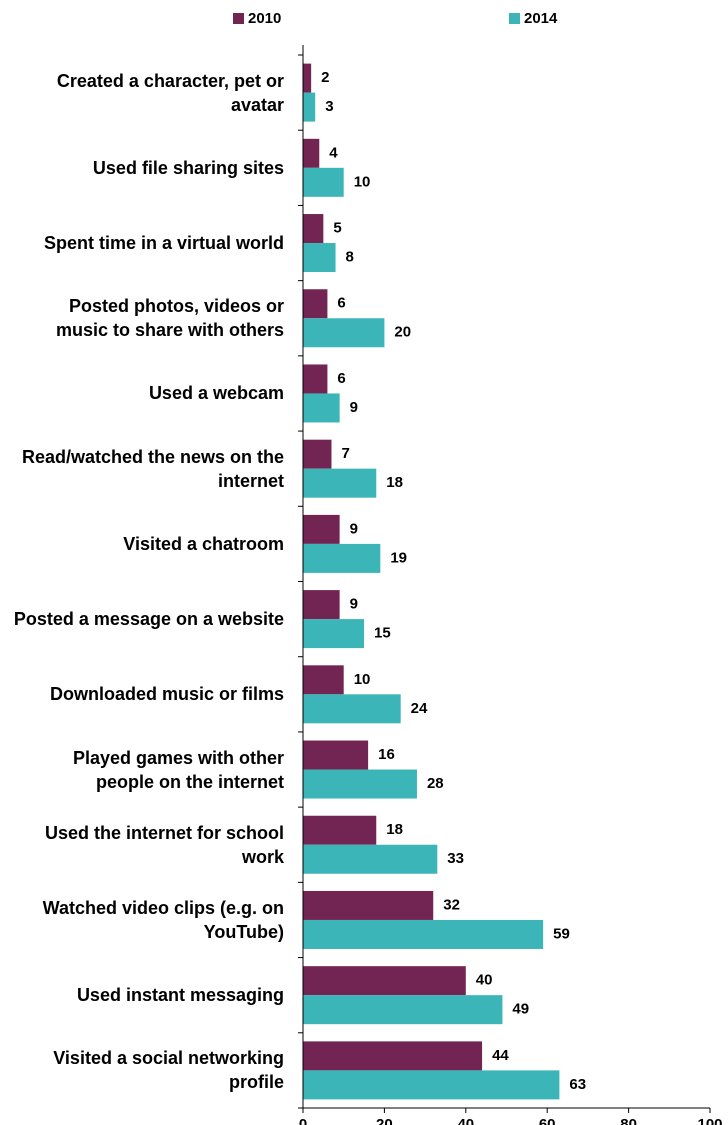  Describe the element at coordinates (203, 543) in the screenshot. I see `category-label: Visited a chatroom` at that location.